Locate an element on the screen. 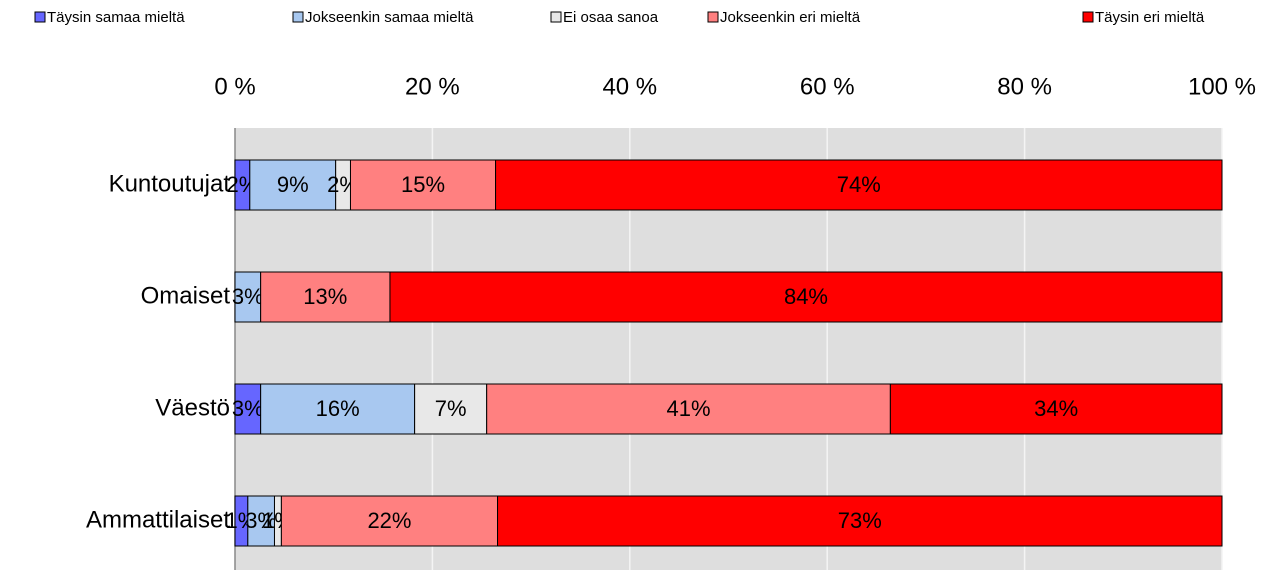  data-label: 7% is located at coordinates (451, 408).